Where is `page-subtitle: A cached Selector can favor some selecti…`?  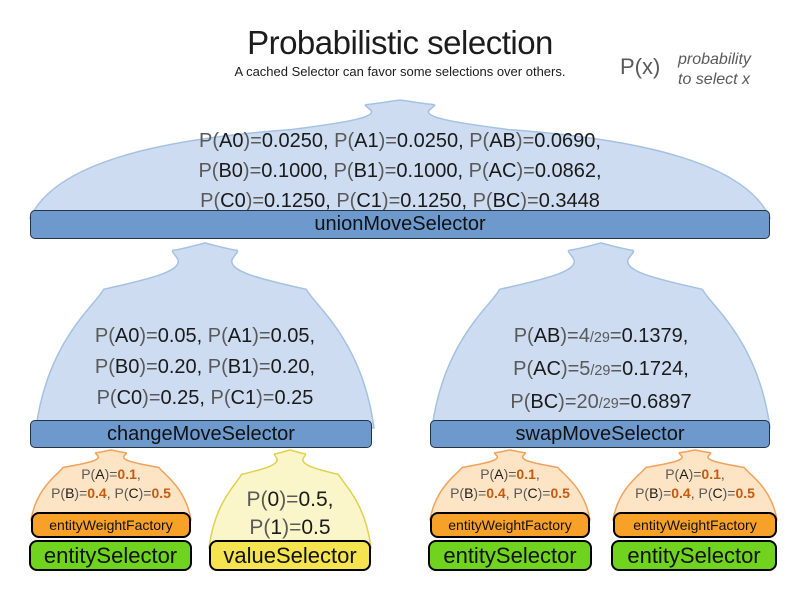
page-subtitle: A cached Selector can favor some selecti… is located at coordinates (400, 71).